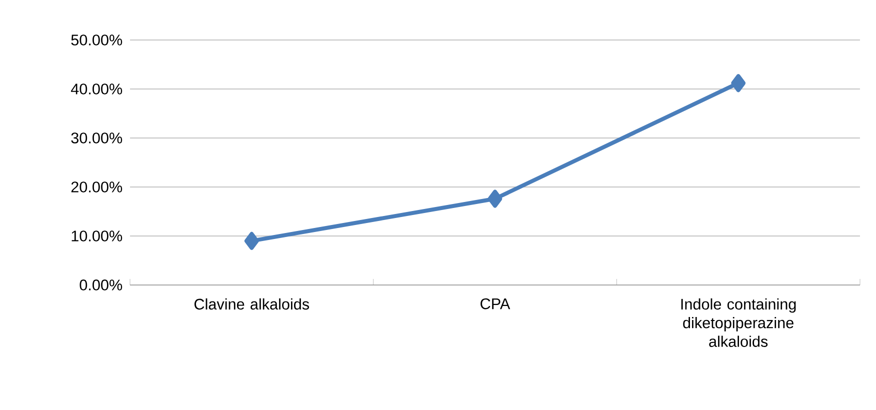 The width and height of the screenshot is (876, 410). I want to click on x-tick-label: Clavine alkaloids, so click(252, 304).